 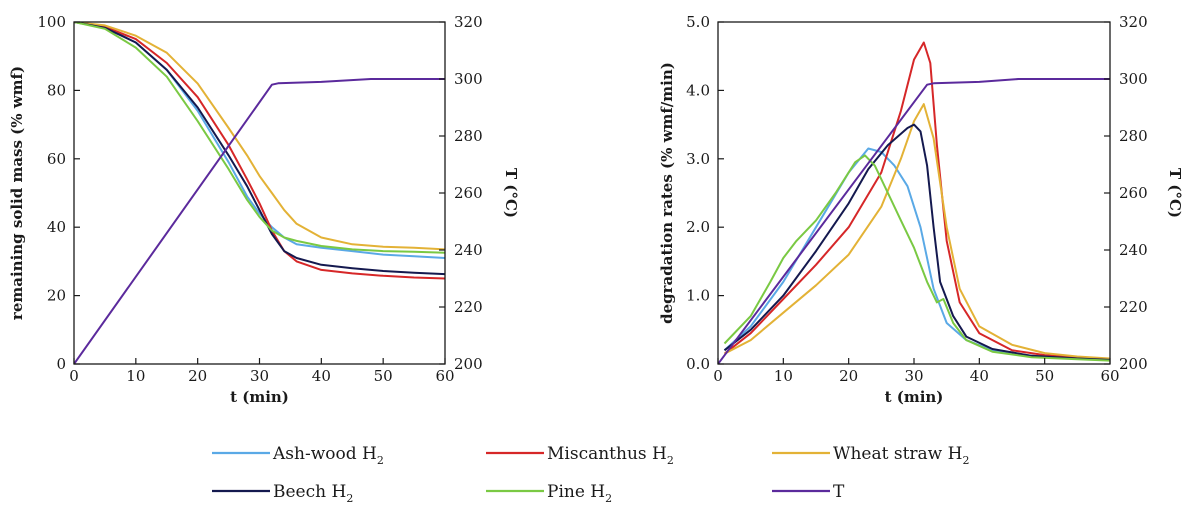 I want to click on legend-item-beech: Beech H2, so click(x=282, y=493).